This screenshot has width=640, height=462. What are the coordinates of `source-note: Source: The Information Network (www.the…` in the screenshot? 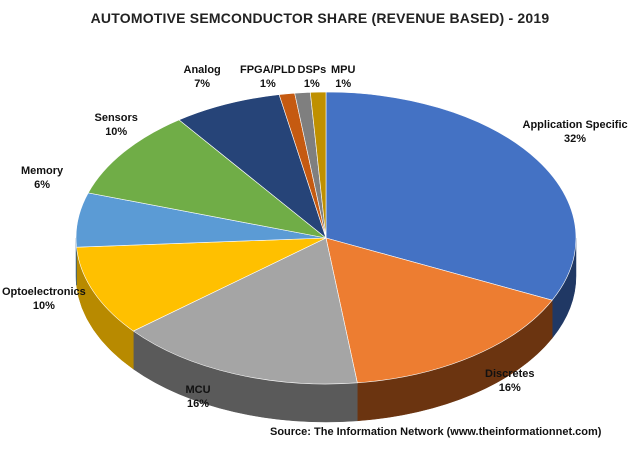 It's located at (436, 432).